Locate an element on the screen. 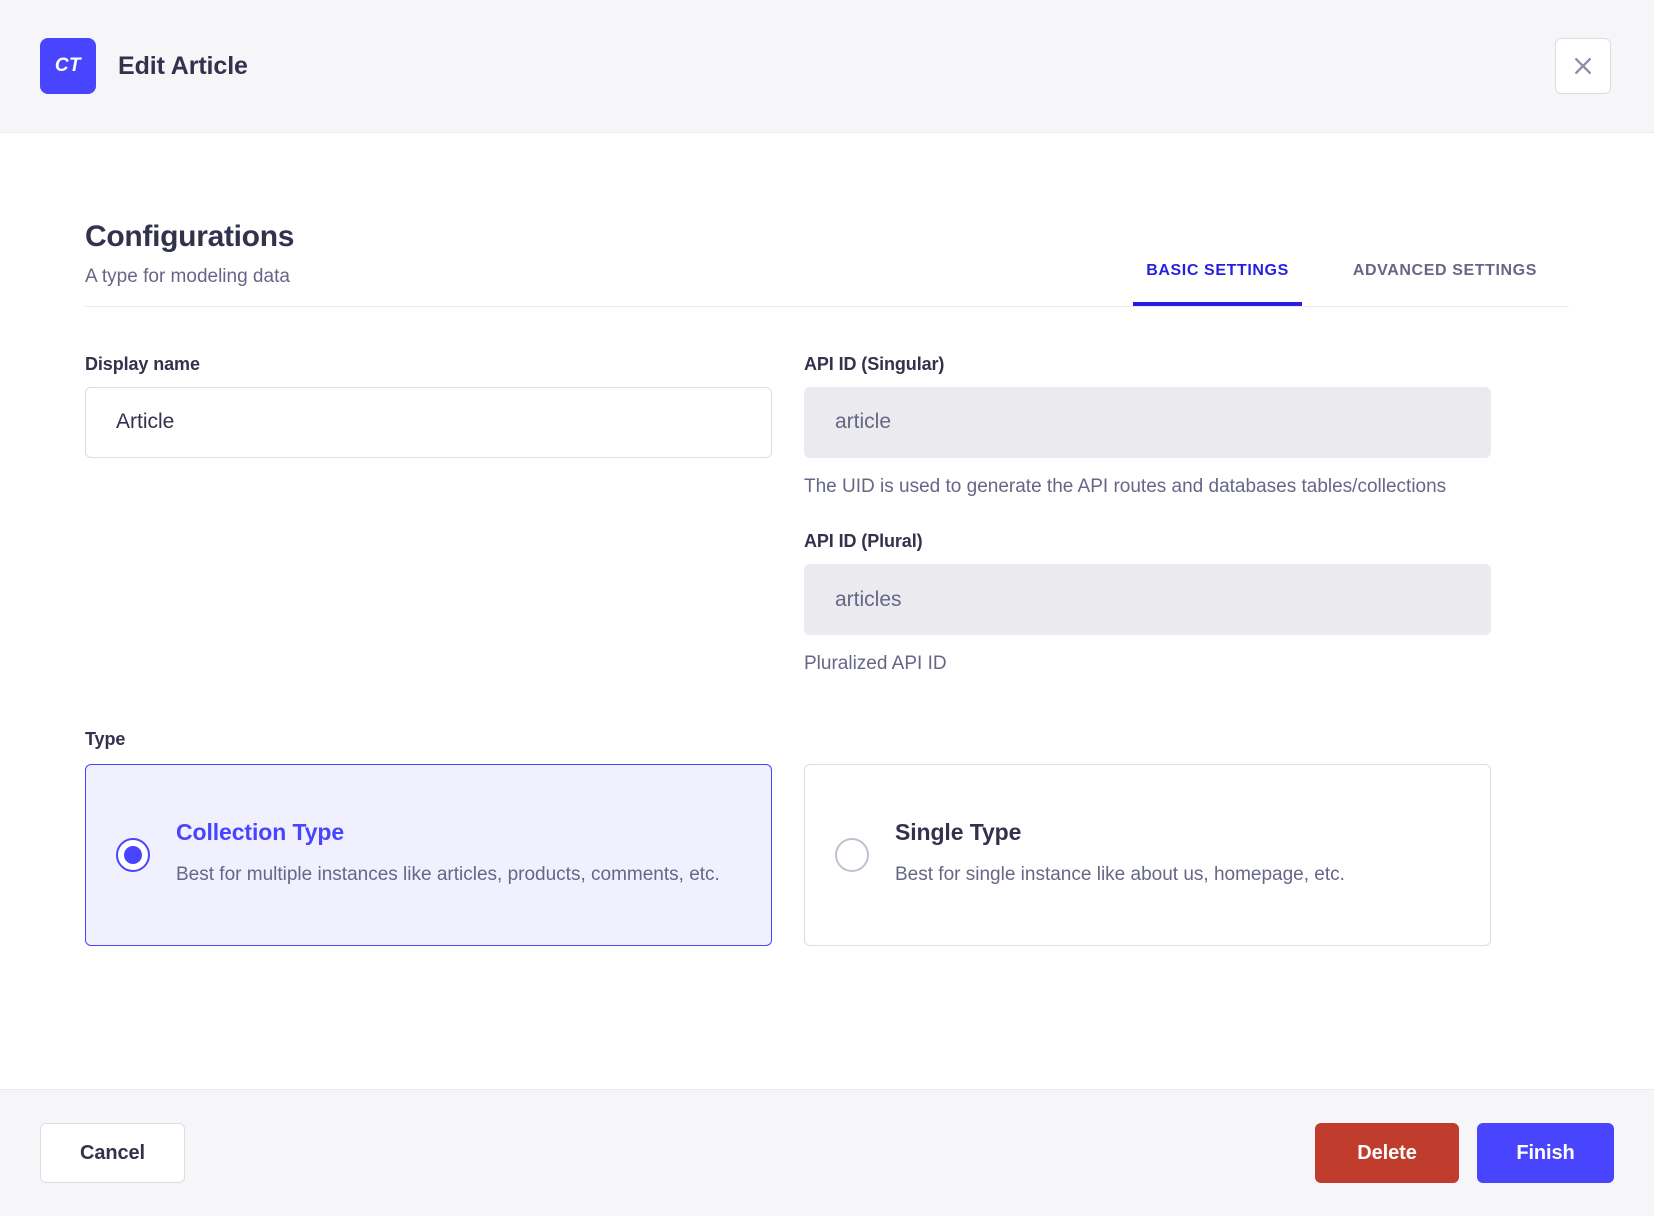 This screenshot has width=1654, height=1216. type-option-single-type-name: Single Type is located at coordinates (958, 832).